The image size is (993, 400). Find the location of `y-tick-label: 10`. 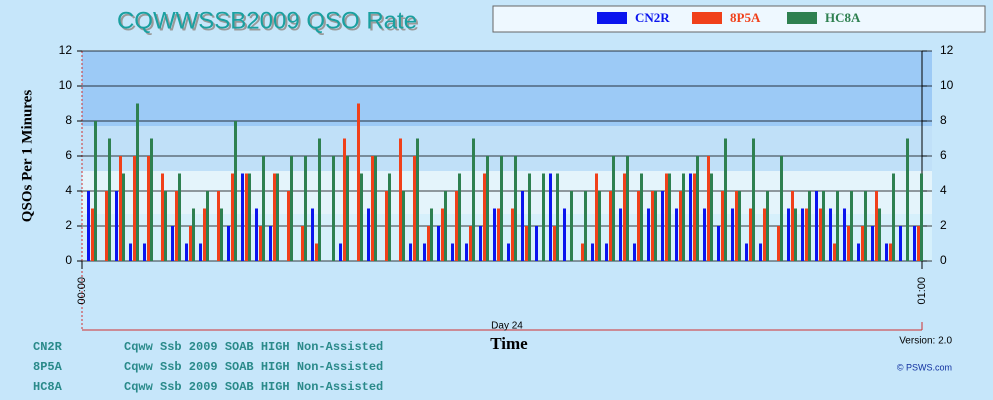

y-tick-label: 10 is located at coordinates (66, 85).